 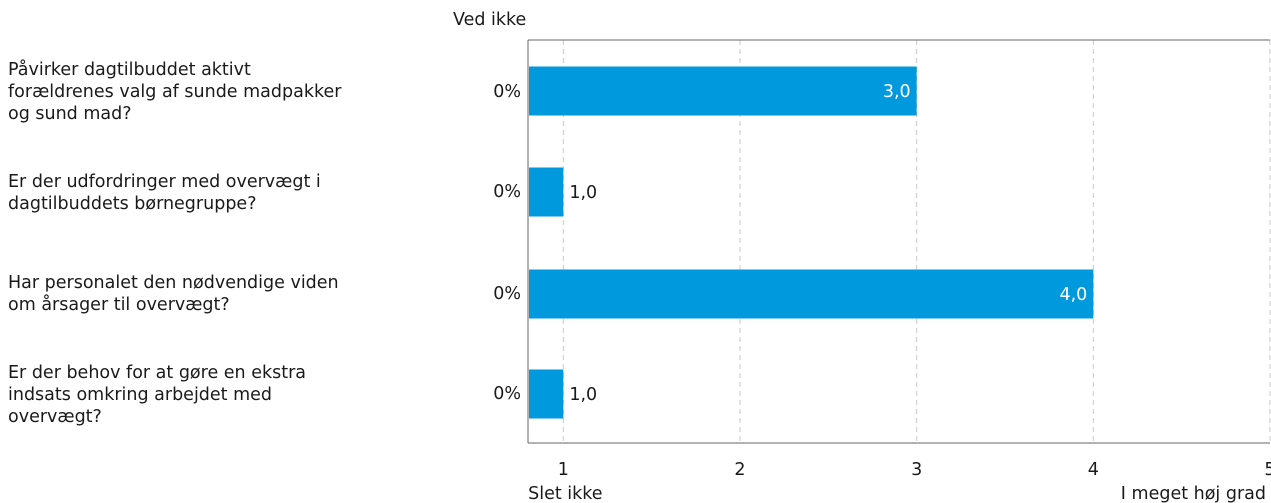 I want to click on ved-ikke-value-4: 0%, so click(x=507, y=394).